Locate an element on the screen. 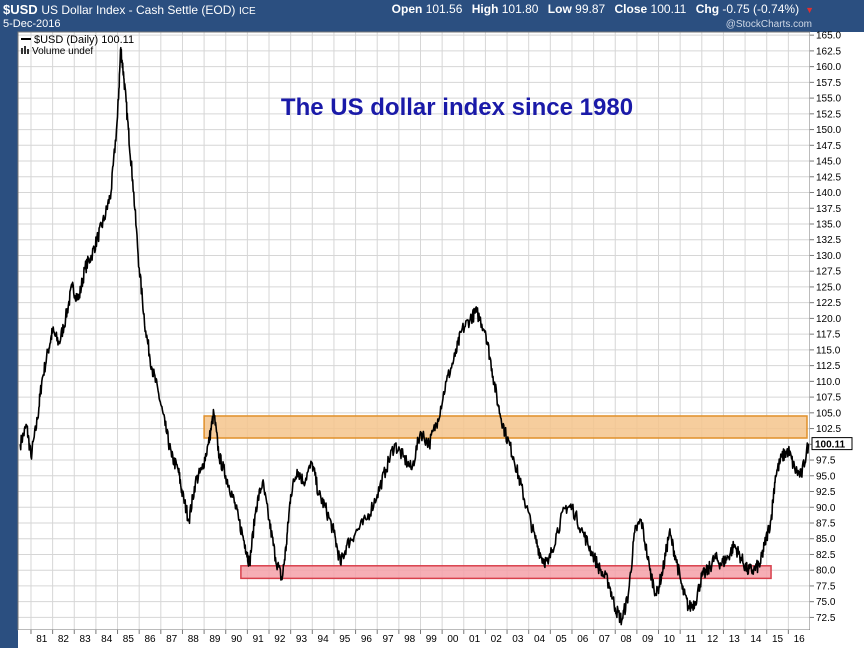 This screenshot has height=648, width=864. x-tick-label: 92 is located at coordinates (280, 639).